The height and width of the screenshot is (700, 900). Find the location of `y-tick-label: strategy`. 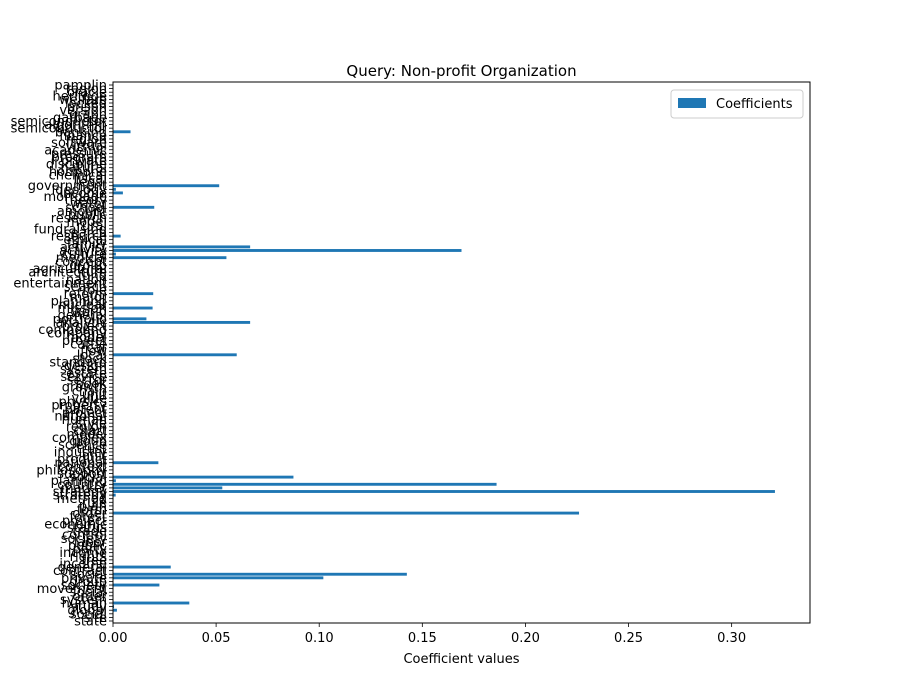

y-tick-label: strategy is located at coordinates (80, 496).